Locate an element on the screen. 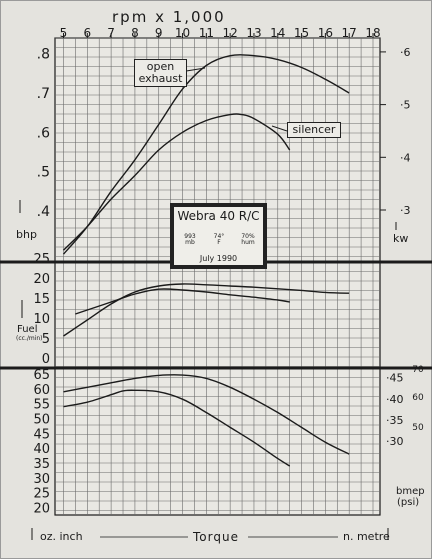 Image resolution: width=432 pixels, height=559 pixels. torque-label: Torque is located at coordinates (216, 537).